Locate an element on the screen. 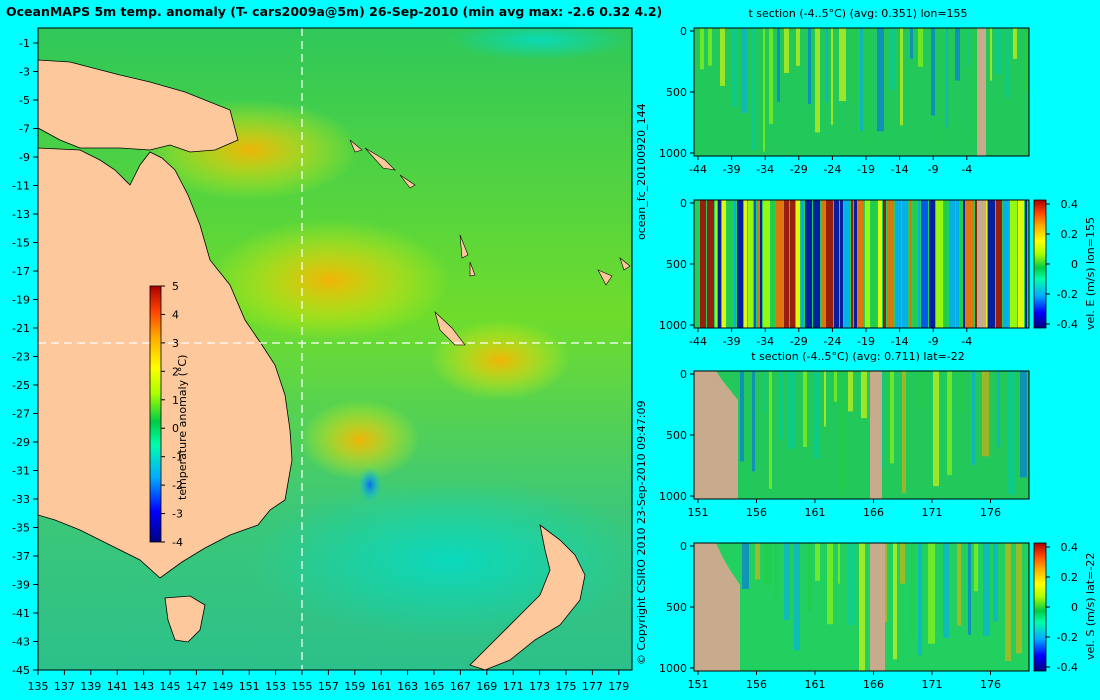 The width and height of the screenshot is (1100, 700). colorbar-tick-label: 1 is located at coordinates (175, 400).